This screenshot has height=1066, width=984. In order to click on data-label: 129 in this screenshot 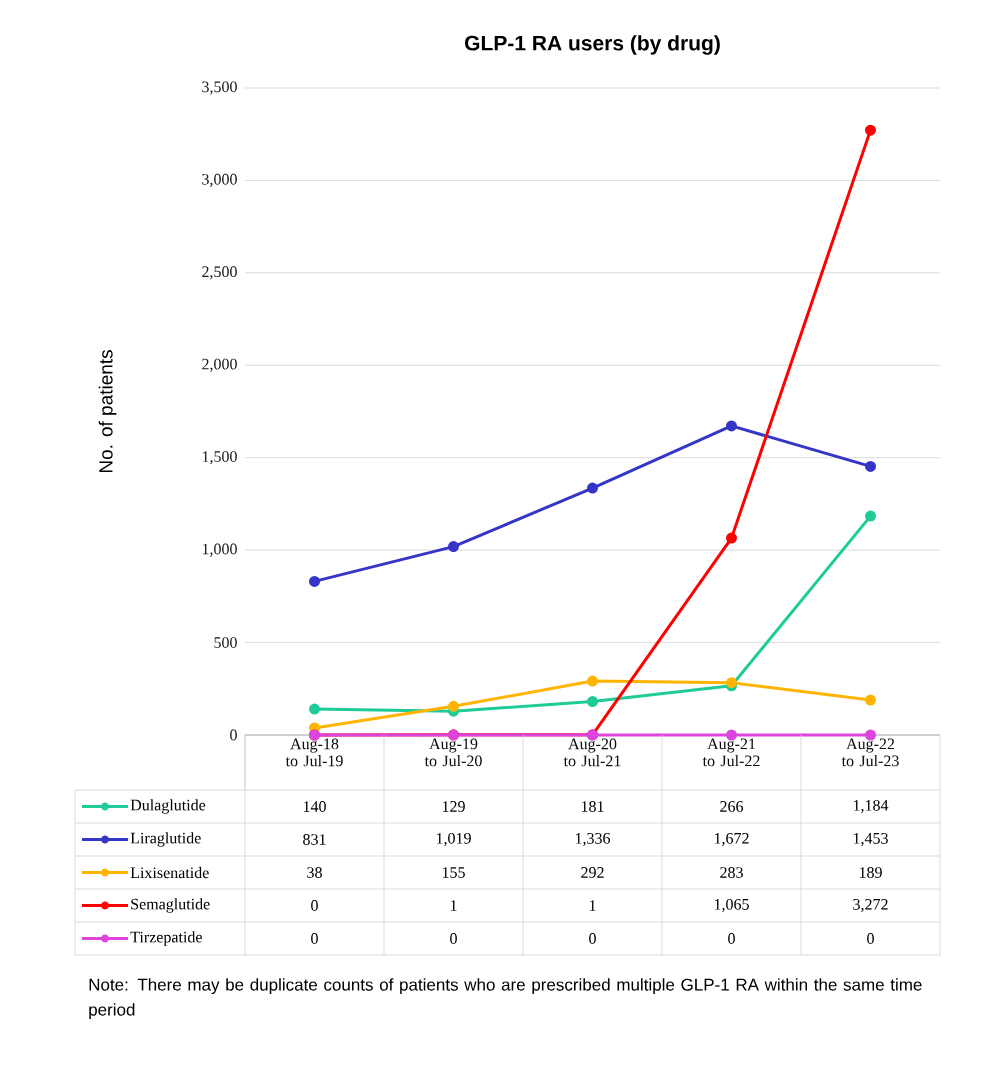, I will do `click(453, 806)`.